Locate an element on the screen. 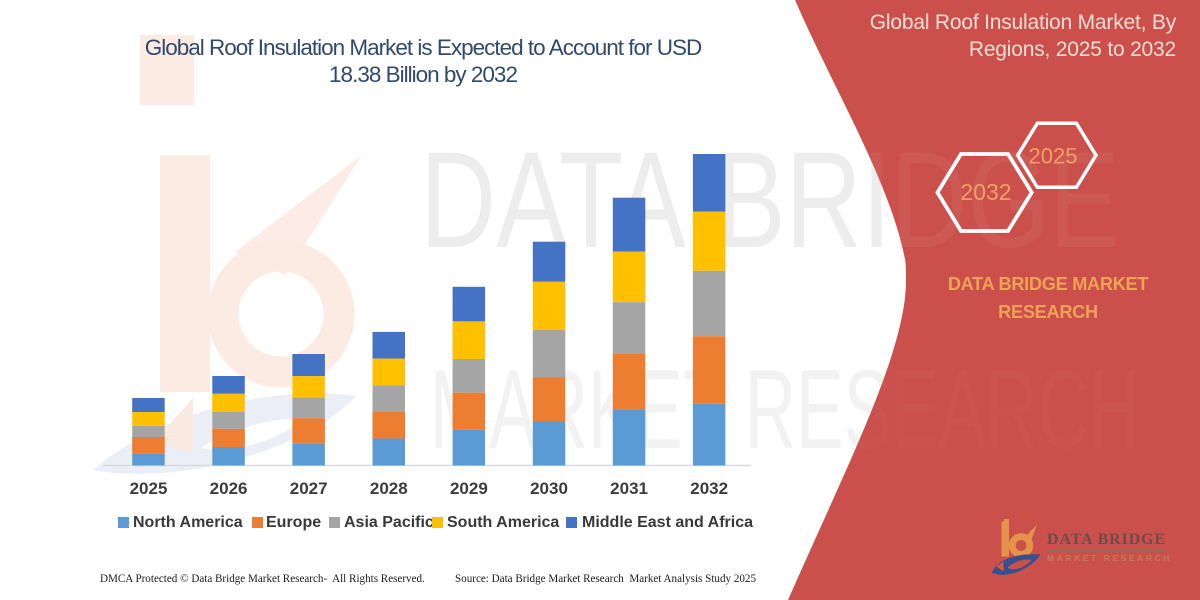 Image resolution: width=1200 pixels, height=600 pixels. svg-text: 2032 is located at coordinates (985, 192).